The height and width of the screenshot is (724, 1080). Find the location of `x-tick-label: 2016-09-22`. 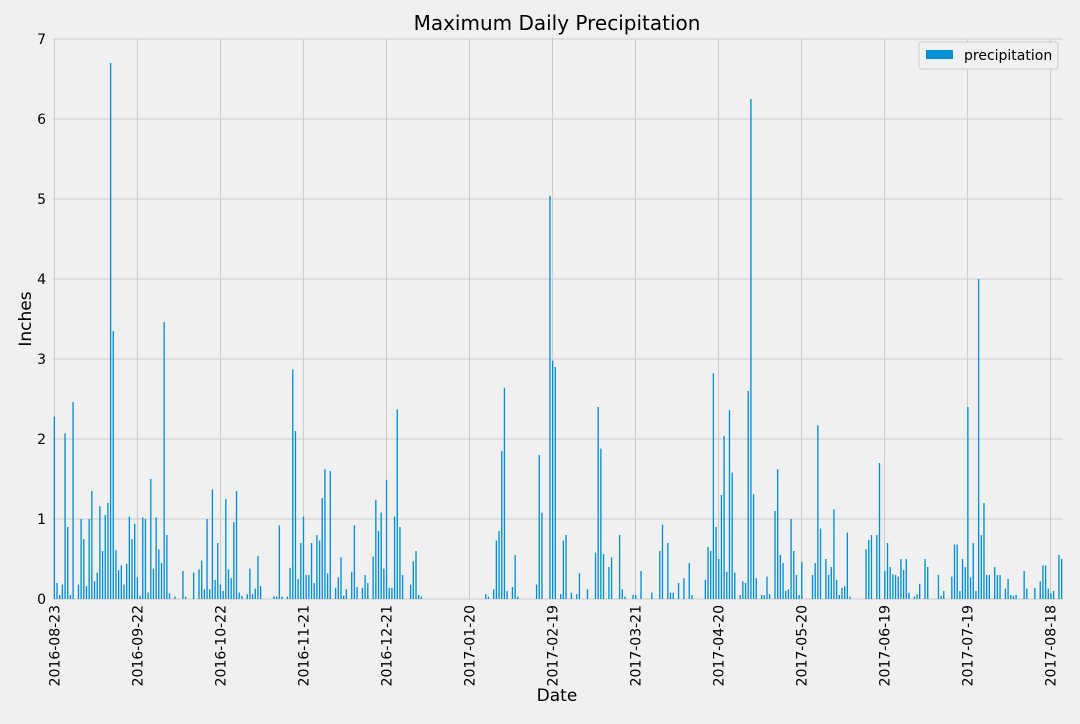

x-tick-label: 2016-09-22 is located at coordinates (138, 645).